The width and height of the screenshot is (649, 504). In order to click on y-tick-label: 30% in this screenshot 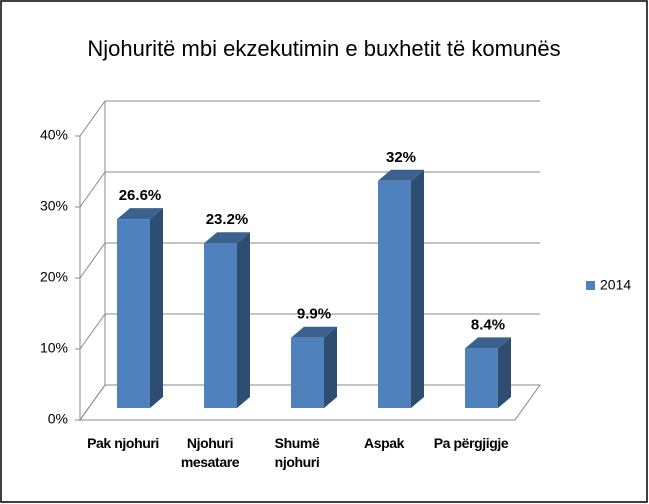, I will do `click(54, 206)`.